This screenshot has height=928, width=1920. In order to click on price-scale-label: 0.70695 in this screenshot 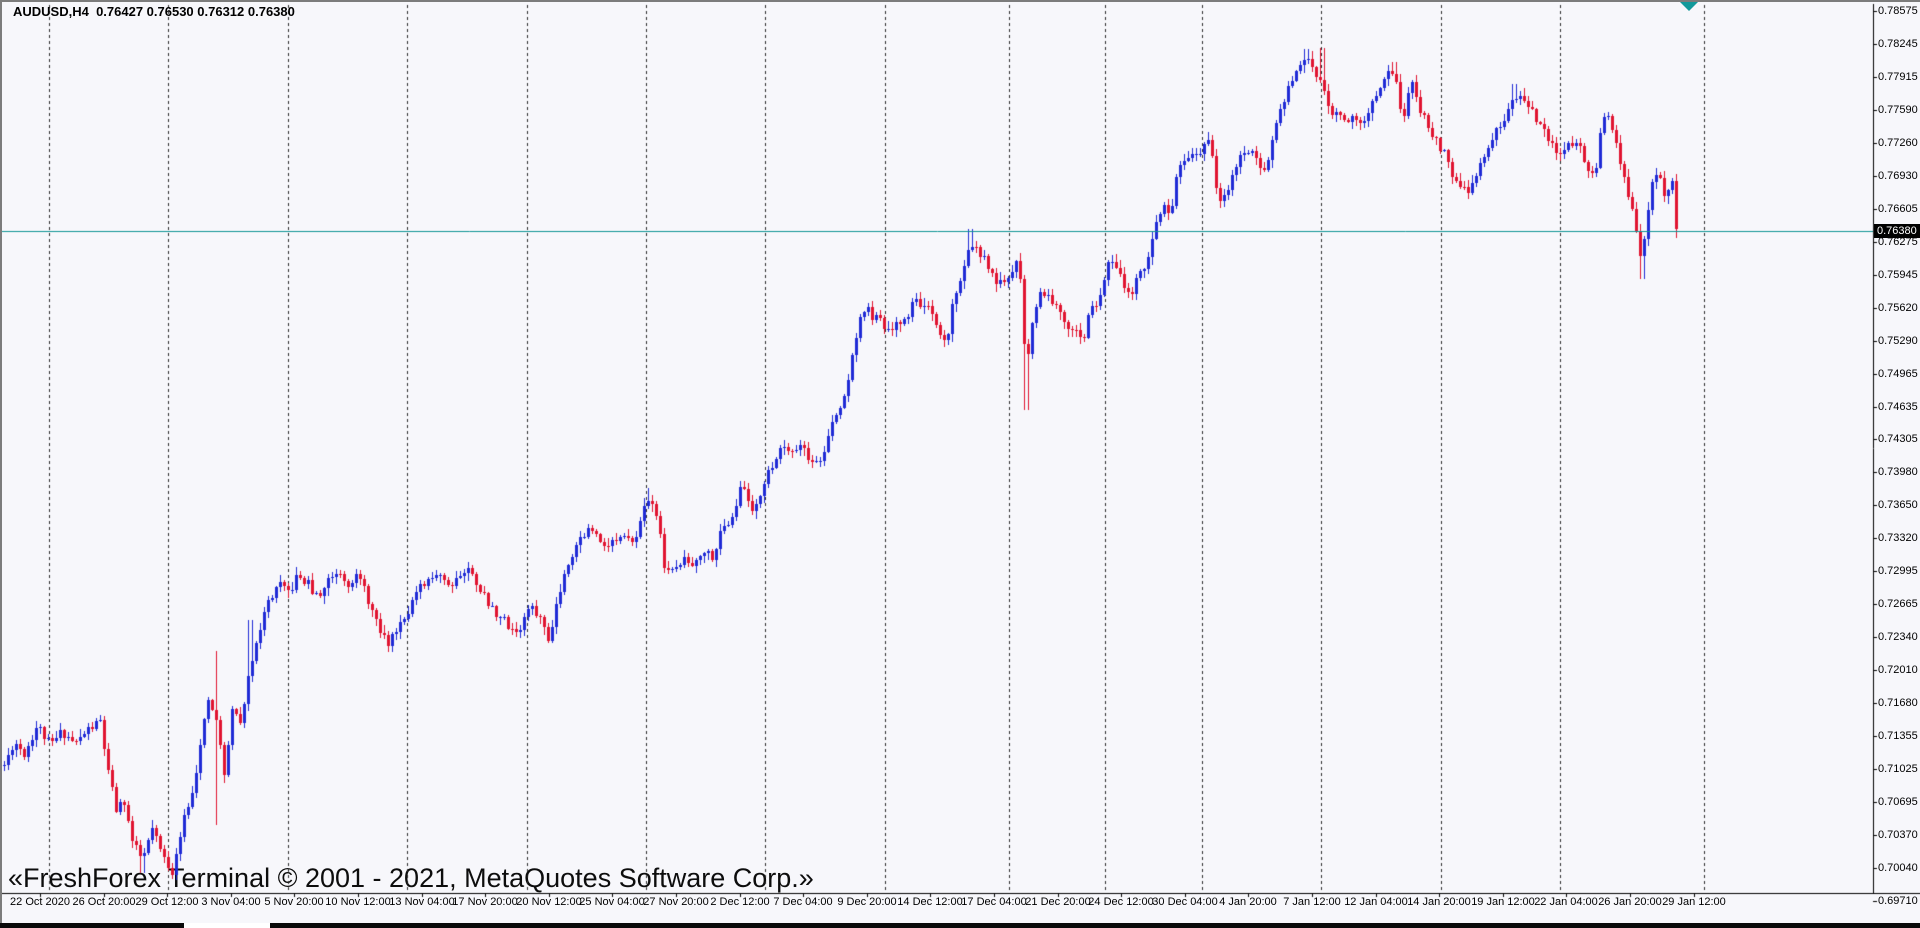, I will do `click(1898, 802)`.